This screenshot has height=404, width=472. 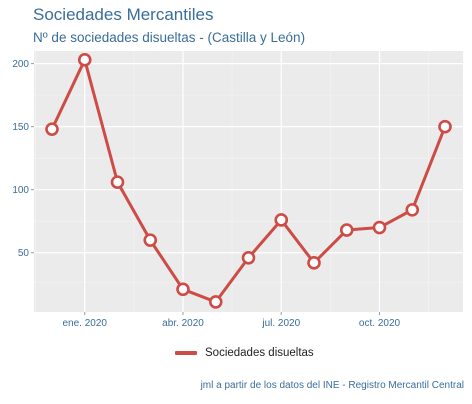 I want to click on legend-label: Sociedades disueltas, so click(x=259, y=353).